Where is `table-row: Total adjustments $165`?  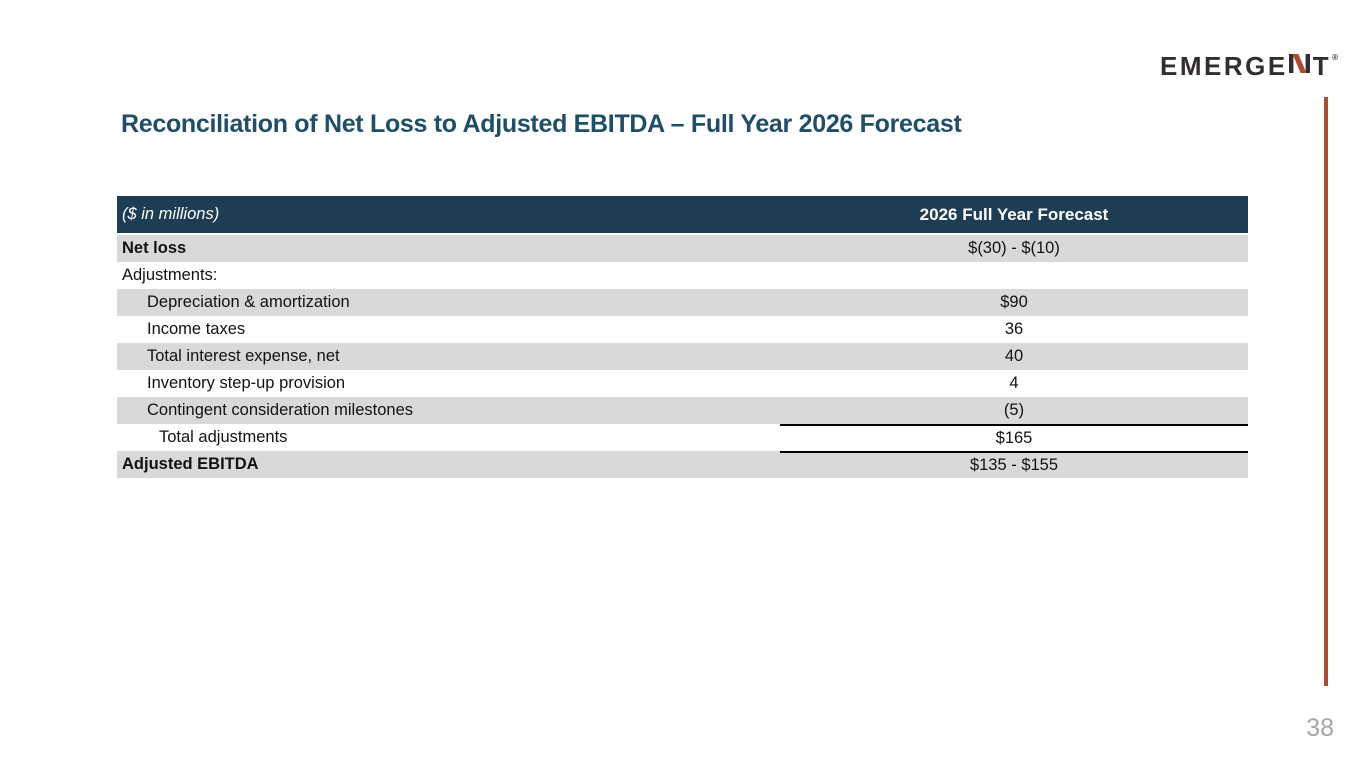 table-row: Total adjustments $165 is located at coordinates (682, 437).